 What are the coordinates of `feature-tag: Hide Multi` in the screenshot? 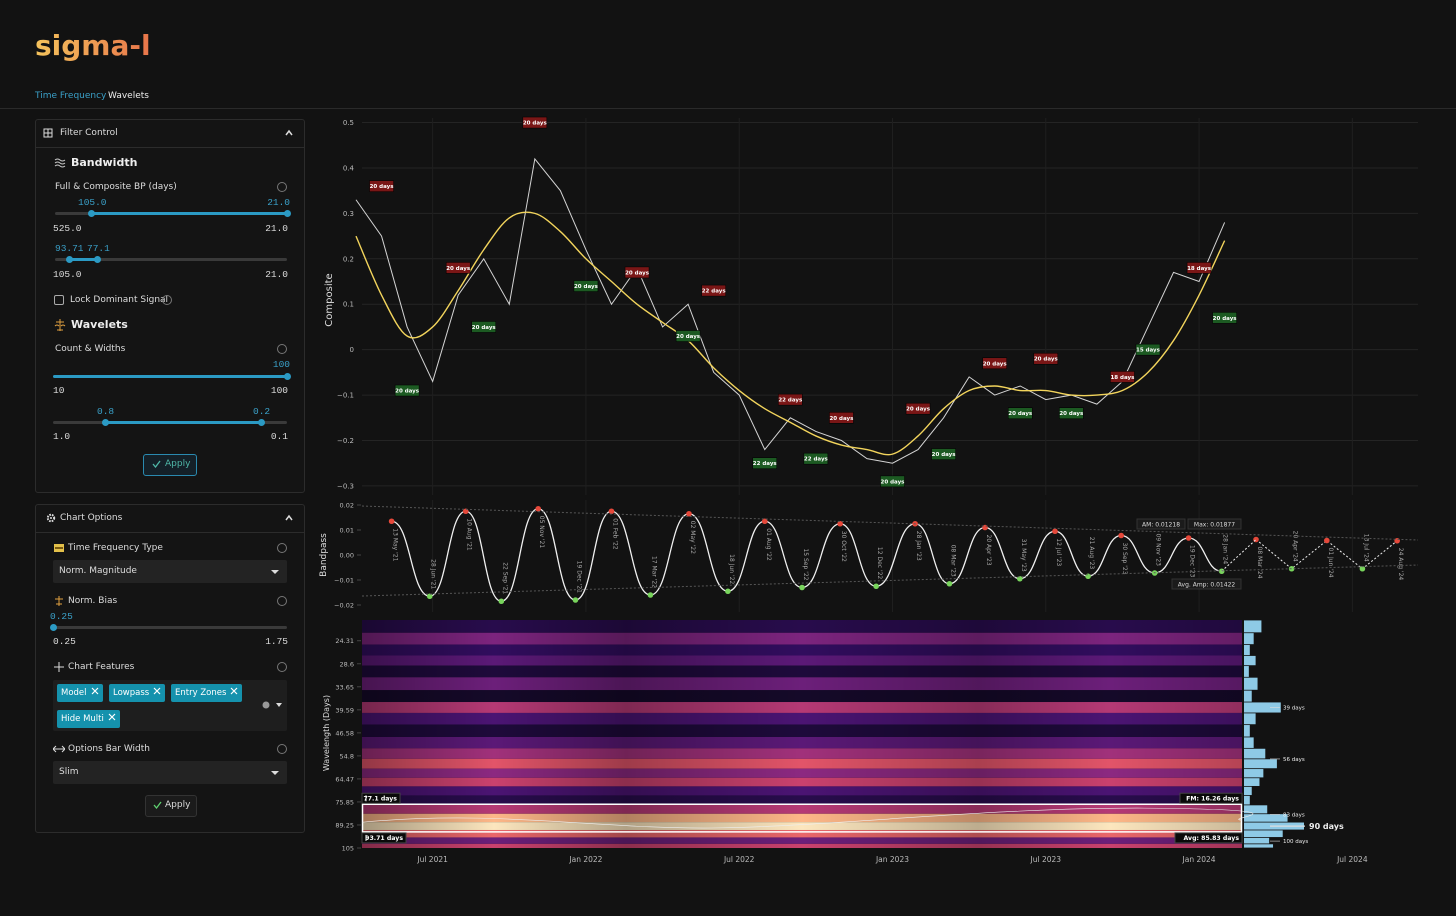 It's located at (88, 719).